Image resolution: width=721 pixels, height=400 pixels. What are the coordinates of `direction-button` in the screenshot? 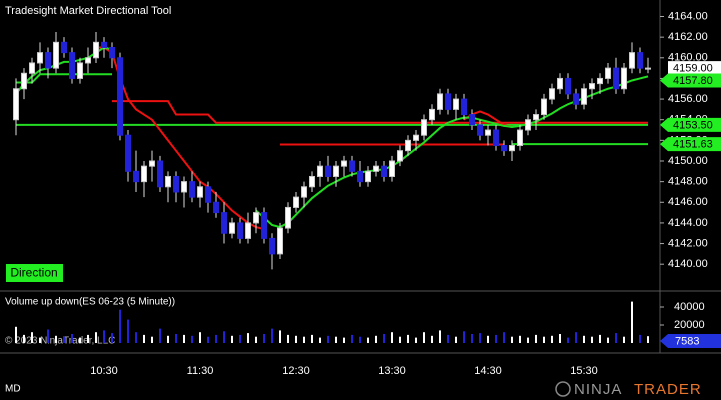 It's located at (34, 273).